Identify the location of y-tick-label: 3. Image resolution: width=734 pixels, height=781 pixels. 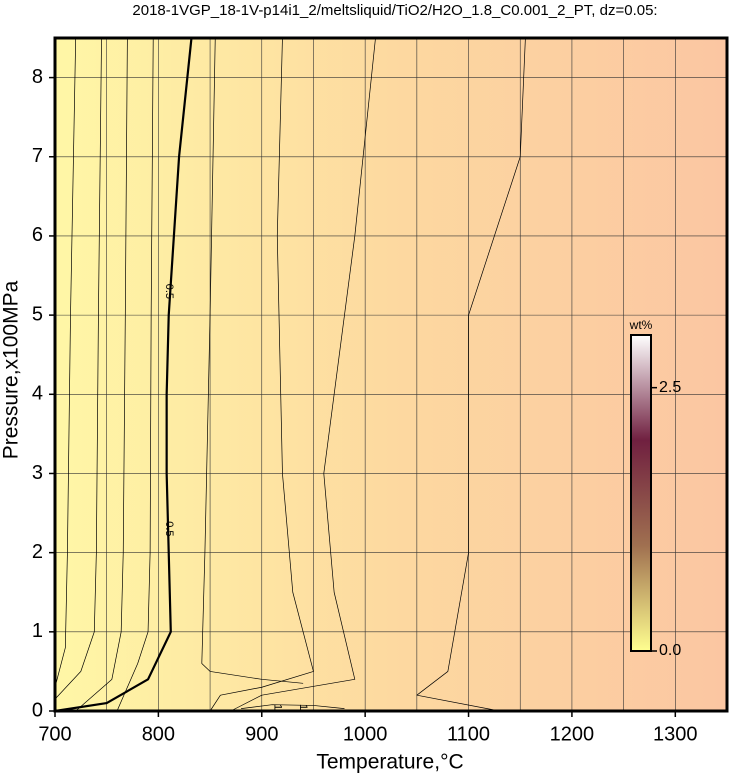
(37, 473).